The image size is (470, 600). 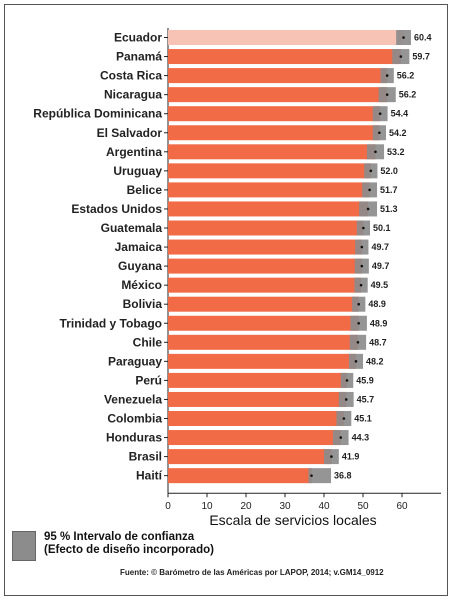 I want to click on category-label: Brasil, so click(x=145, y=457).